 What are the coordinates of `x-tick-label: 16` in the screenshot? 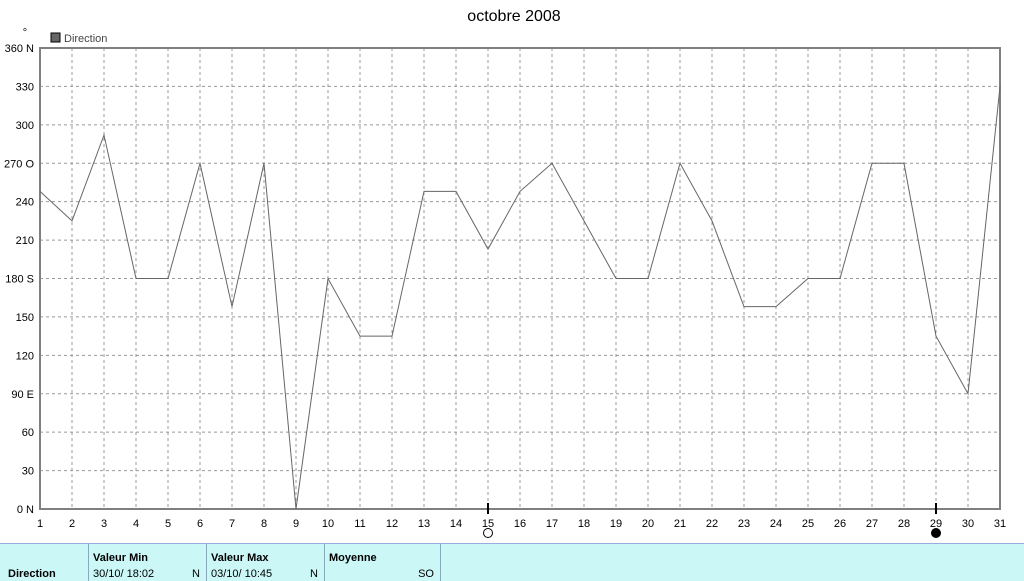 It's located at (520, 524).